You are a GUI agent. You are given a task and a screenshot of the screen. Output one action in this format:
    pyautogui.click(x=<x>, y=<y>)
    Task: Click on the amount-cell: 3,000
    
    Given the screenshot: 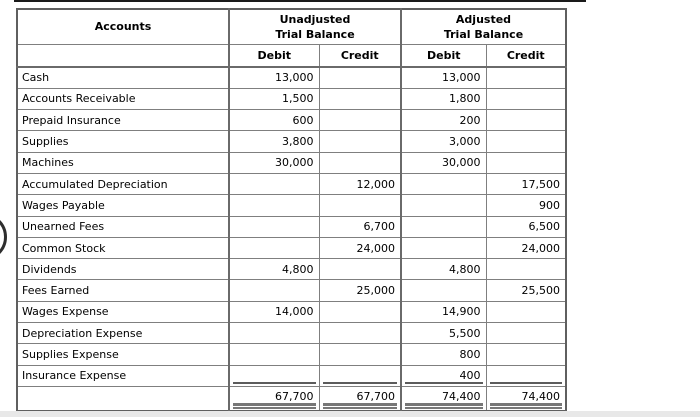 What is the action you would take?
    pyautogui.click(x=443, y=141)
    